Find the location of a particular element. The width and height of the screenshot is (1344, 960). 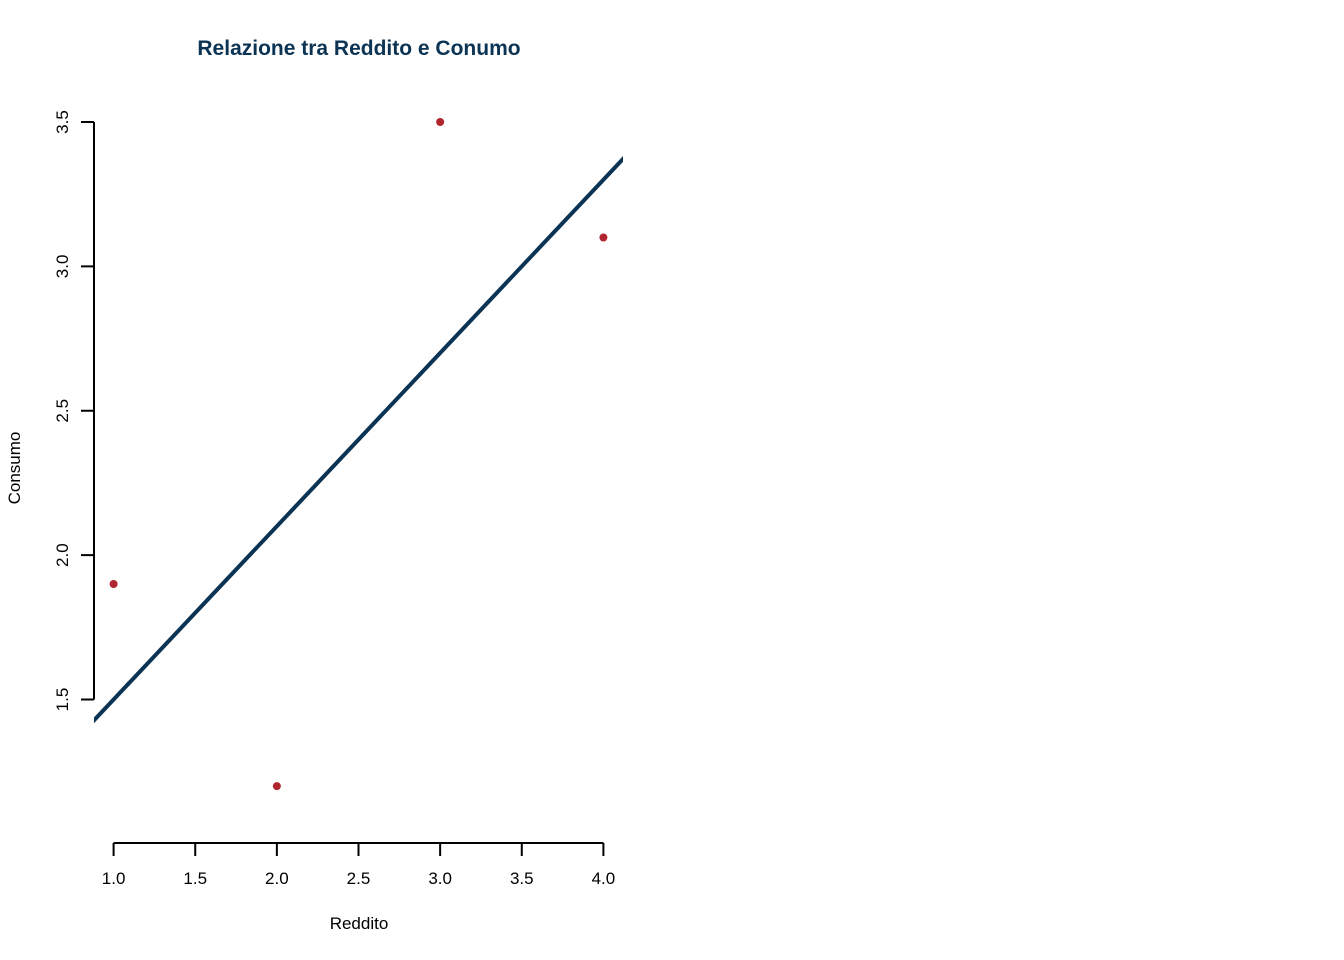

x-tick-label: 1.0 is located at coordinates (114, 878).